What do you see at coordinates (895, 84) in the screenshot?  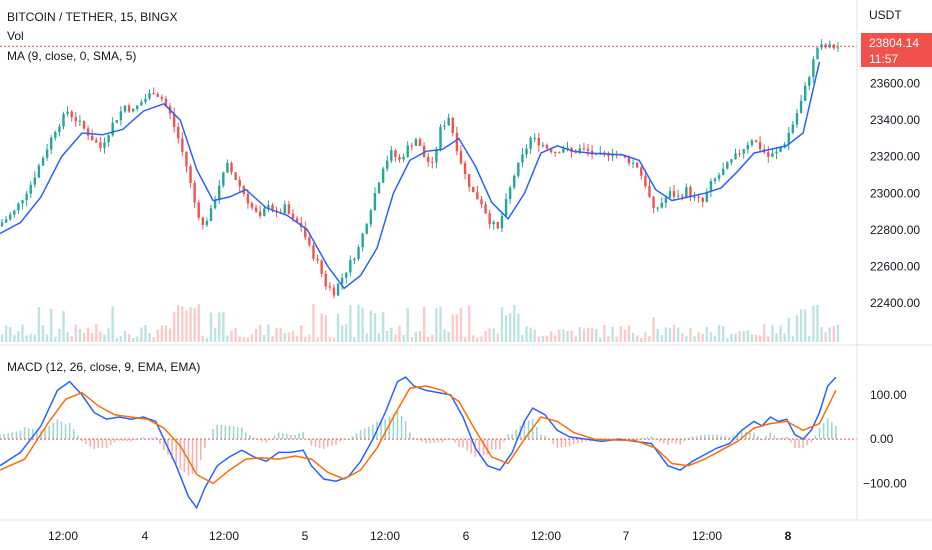 I see `price-tick-label: 23600.00` at bounding box center [895, 84].